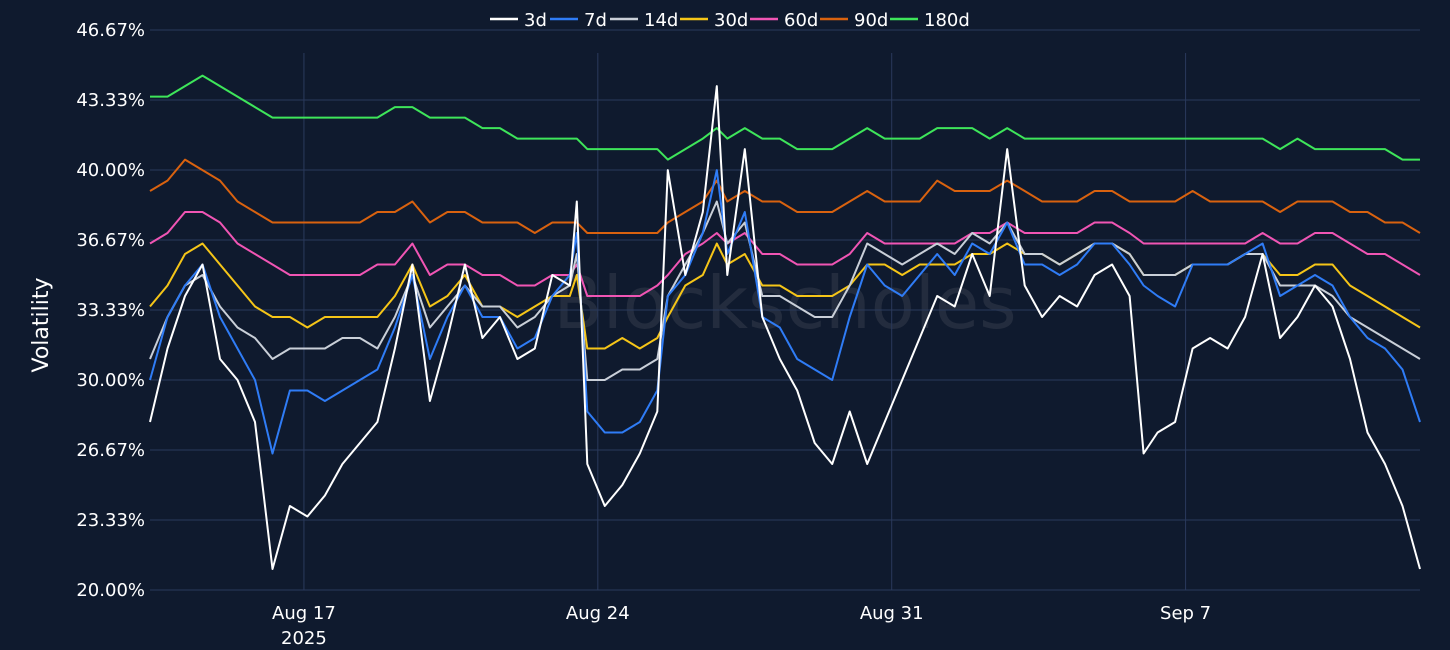 This screenshot has height=650, width=1450. I want to click on x-axis: Aug 17 2025 Aug 24 Aug 31 Sep 7, so click(741, 626).